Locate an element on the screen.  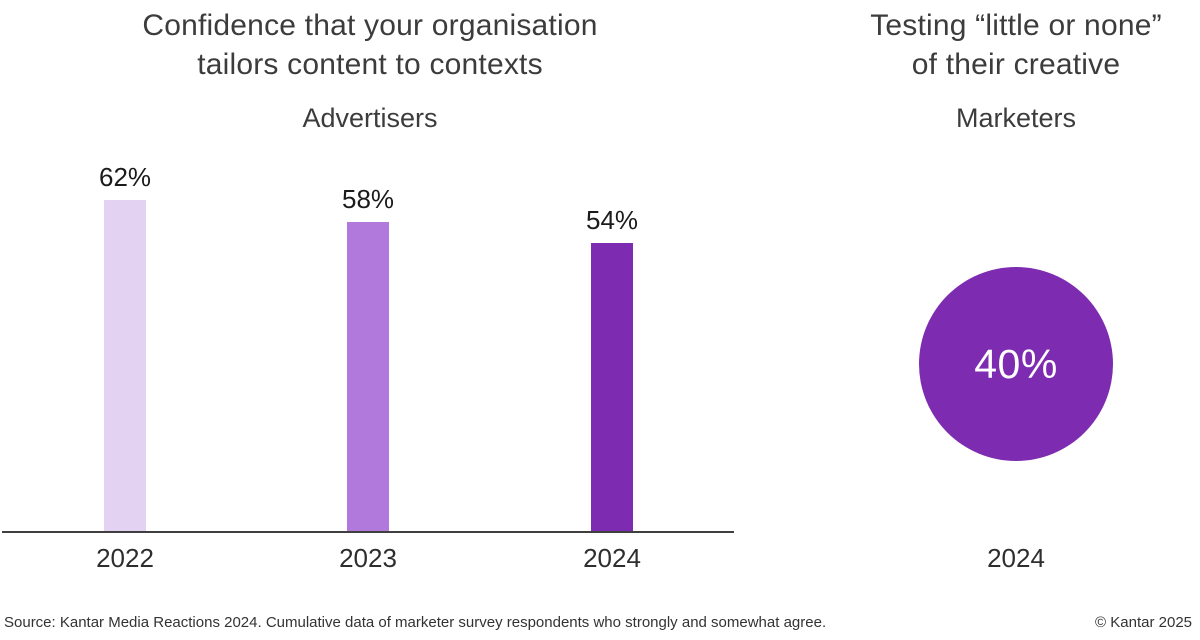
circle-value-label: 40% is located at coordinates (1016, 363).